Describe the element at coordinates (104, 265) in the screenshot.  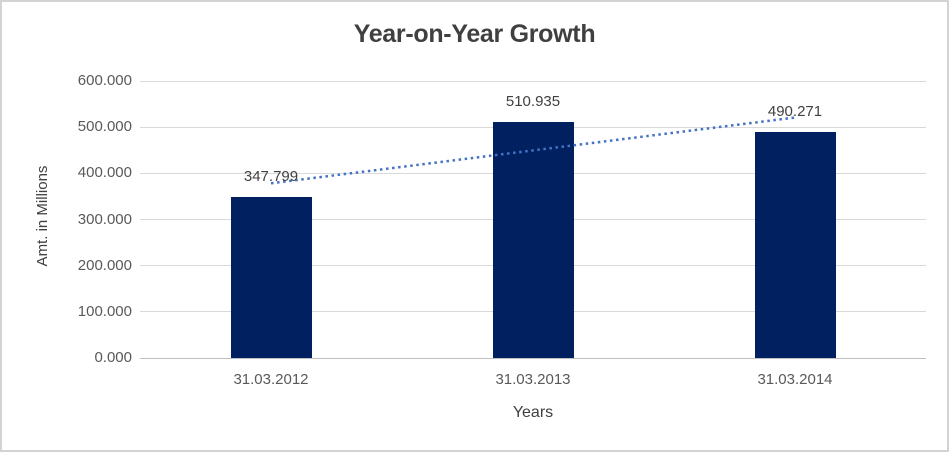
I see `y-tick-label: 200.000` at that location.